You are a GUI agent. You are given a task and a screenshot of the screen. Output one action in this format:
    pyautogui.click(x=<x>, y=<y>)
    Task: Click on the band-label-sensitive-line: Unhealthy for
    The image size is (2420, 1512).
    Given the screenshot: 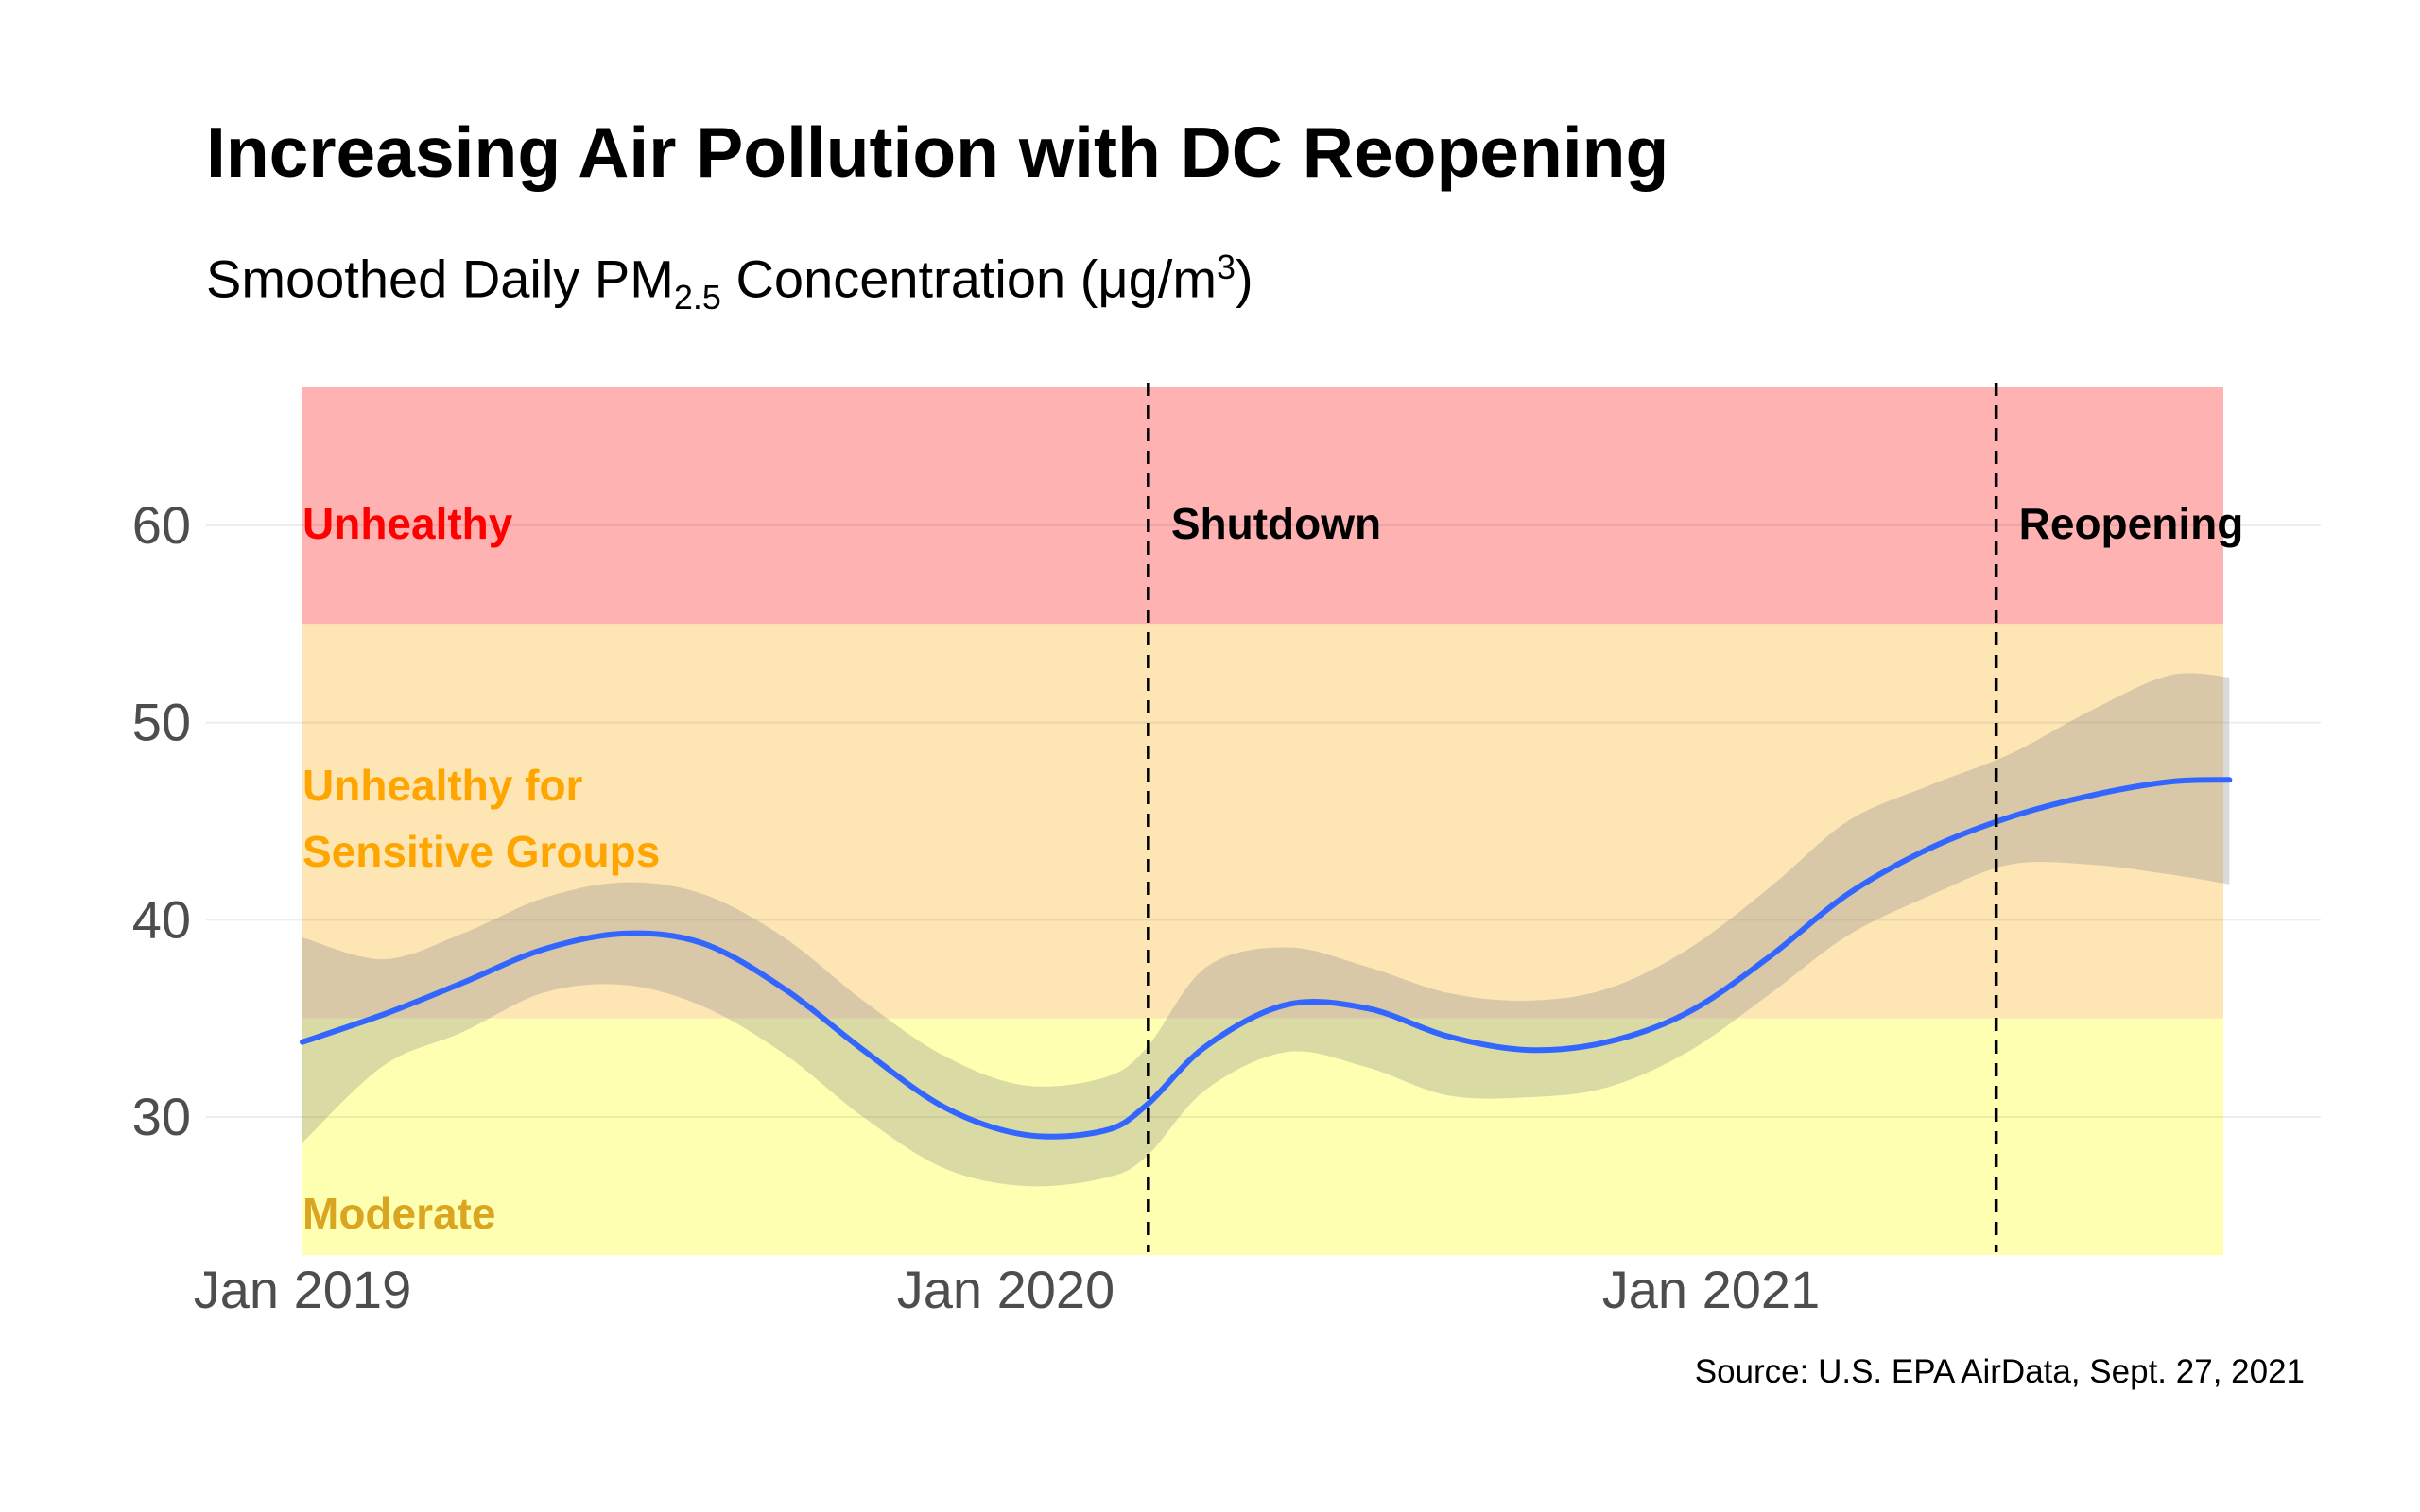 What is the action you would take?
    pyautogui.click(x=442, y=785)
    